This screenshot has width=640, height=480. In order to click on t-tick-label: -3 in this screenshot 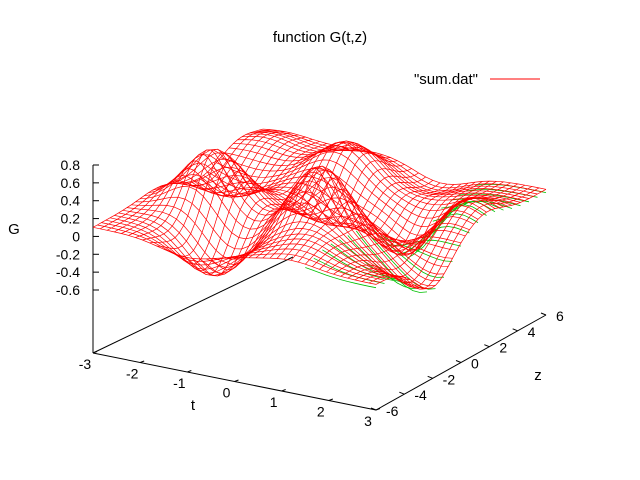, I will do `click(85, 364)`.